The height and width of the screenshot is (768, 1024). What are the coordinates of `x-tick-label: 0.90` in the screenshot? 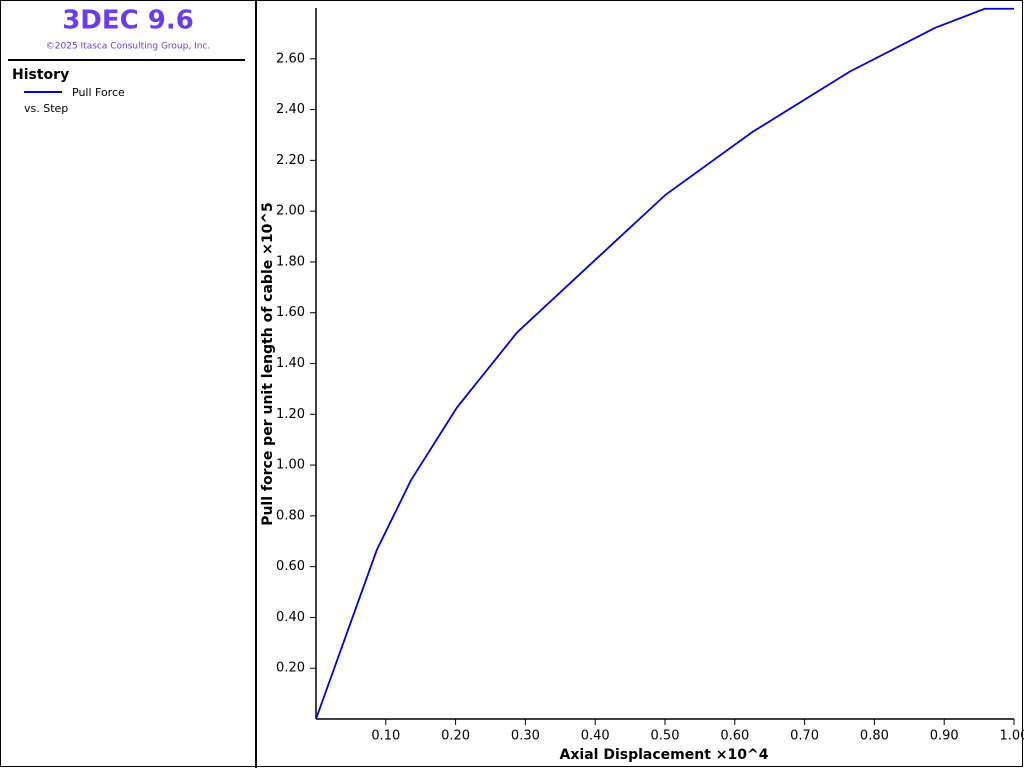 It's located at (944, 736).